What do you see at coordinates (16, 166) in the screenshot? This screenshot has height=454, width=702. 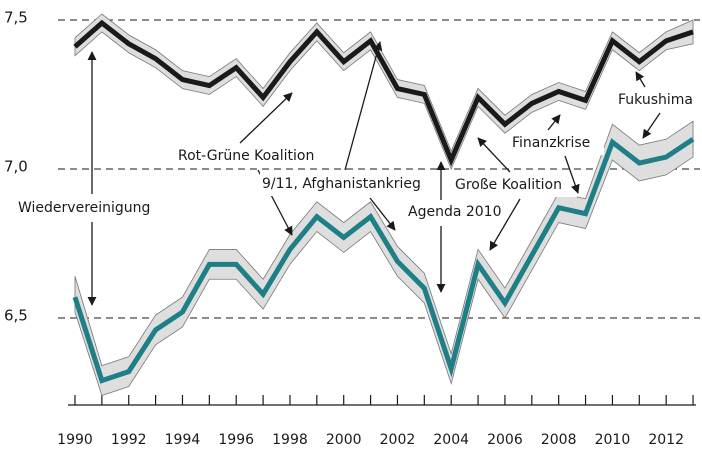 I see `y-tick-label: 7,0` at bounding box center [16, 166].